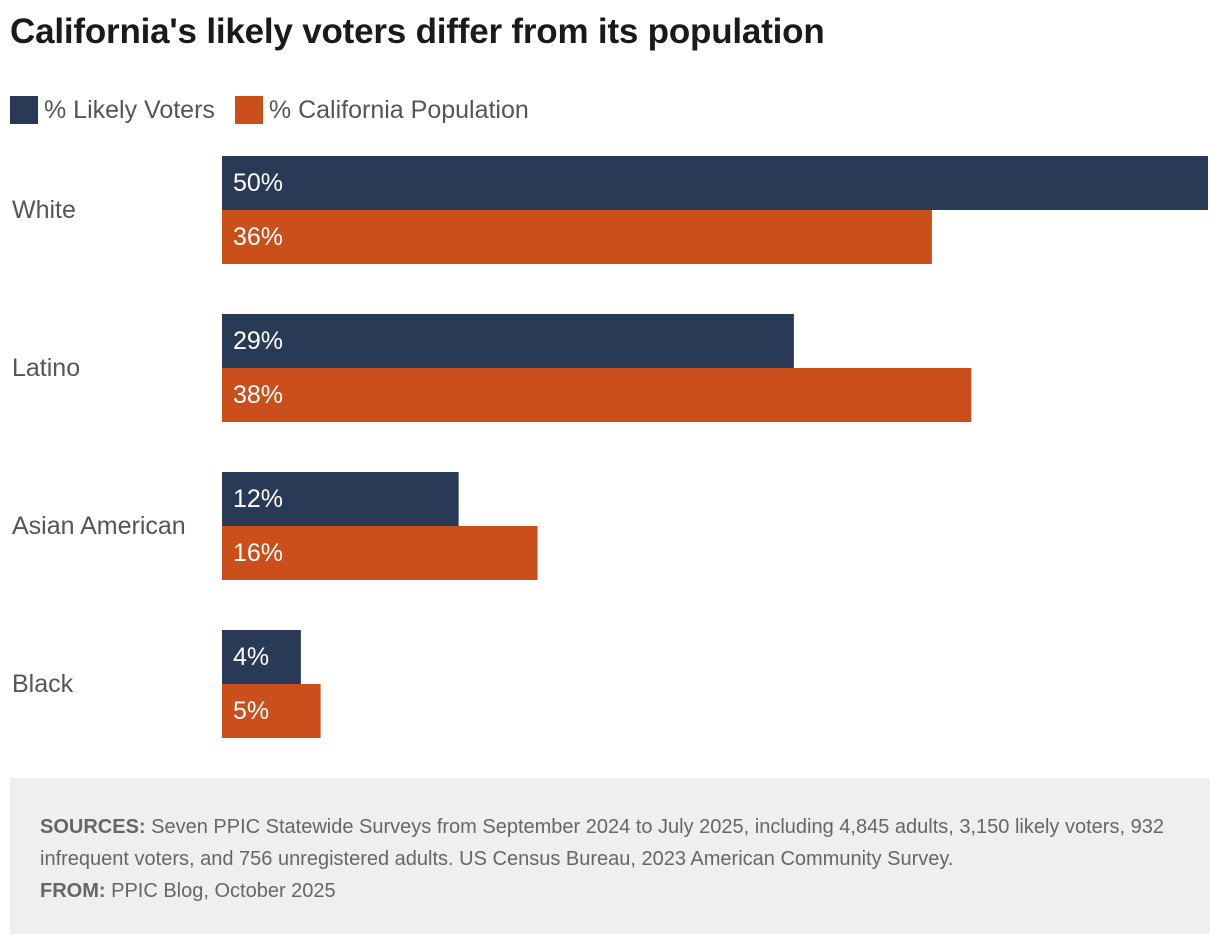 This screenshot has height=944, width=1220. What do you see at coordinates (99, 526) in the screenshot?
I see `category-label-asian-american: Asian American` at bounding box center [99, 526].